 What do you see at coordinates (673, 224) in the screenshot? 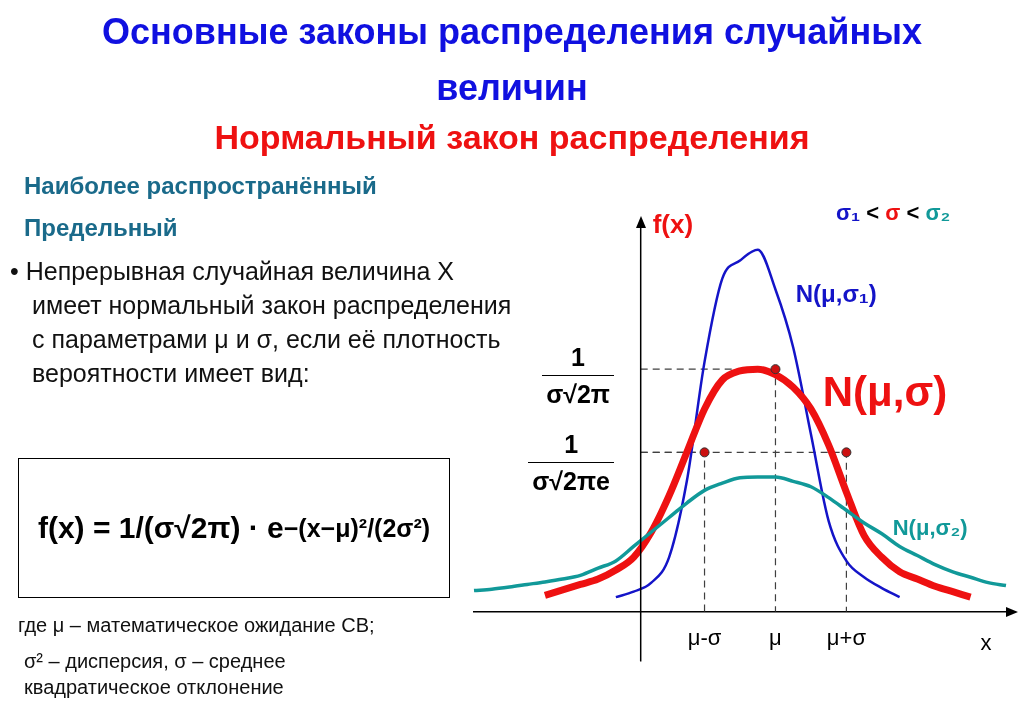
I see `y-axis-title: f(x)` at bounding box center [673, 224].